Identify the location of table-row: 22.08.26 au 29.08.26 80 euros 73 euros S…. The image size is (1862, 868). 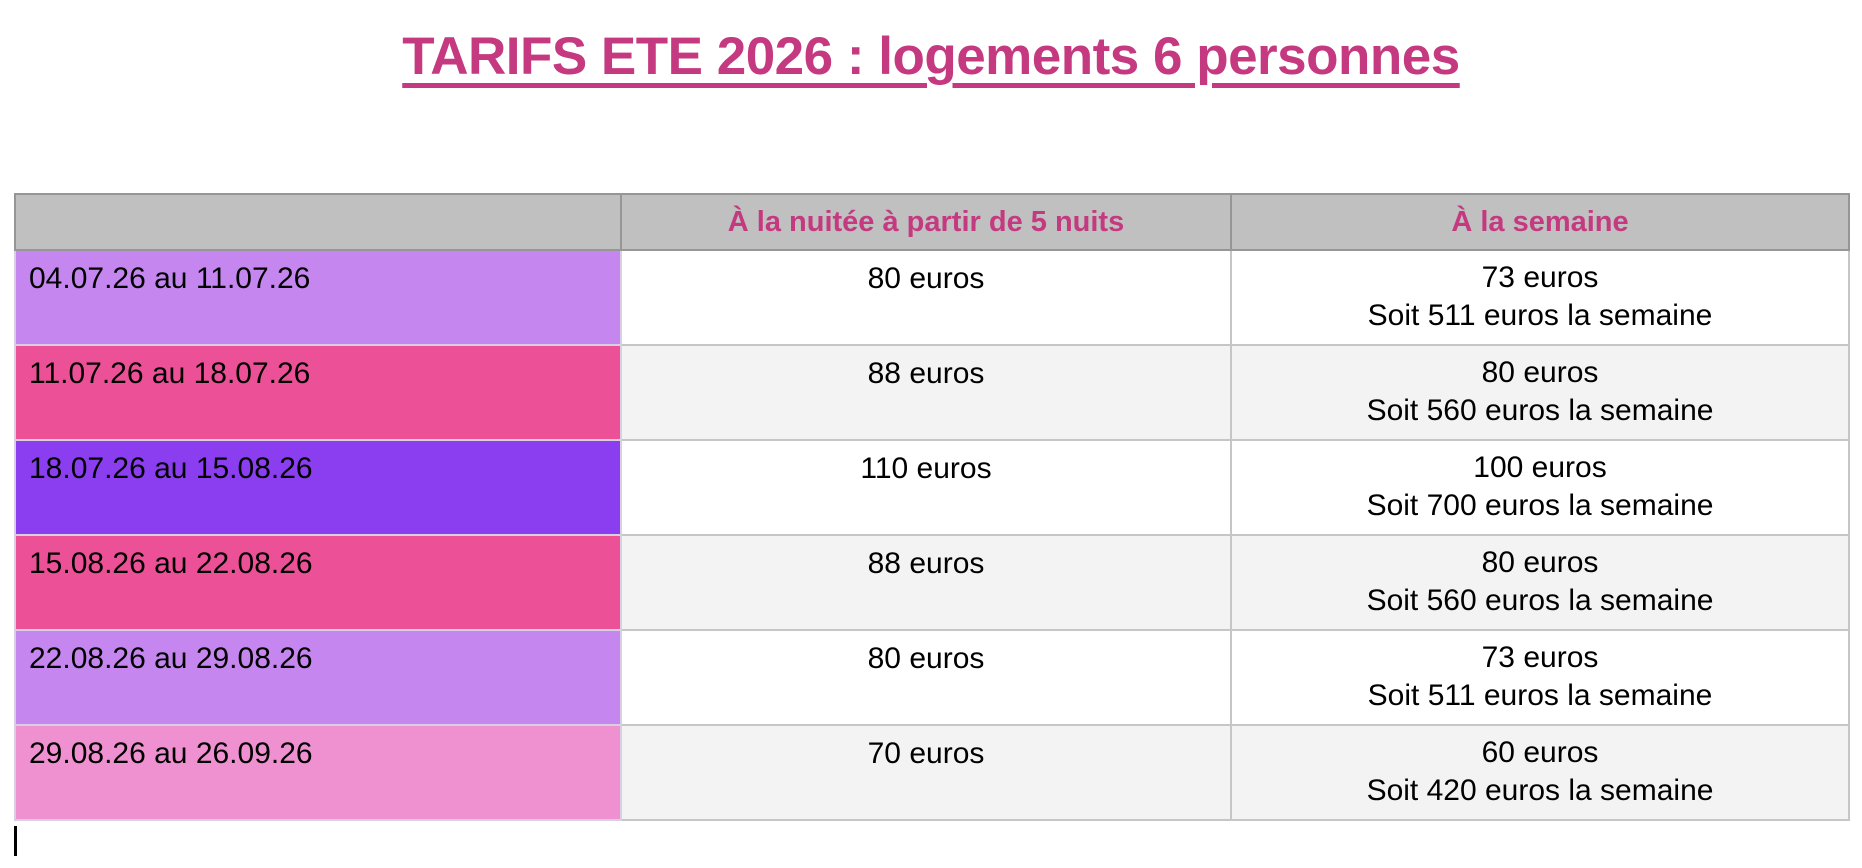
(932, 677).